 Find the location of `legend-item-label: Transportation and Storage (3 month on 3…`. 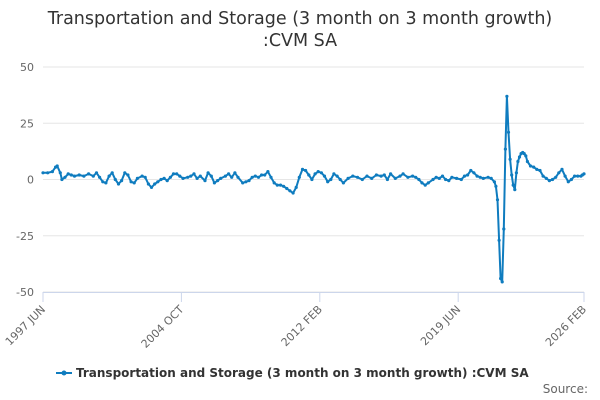

legend-item-label: Transportation and Storage (3 month on 3… is located at coordinates (302, 373).